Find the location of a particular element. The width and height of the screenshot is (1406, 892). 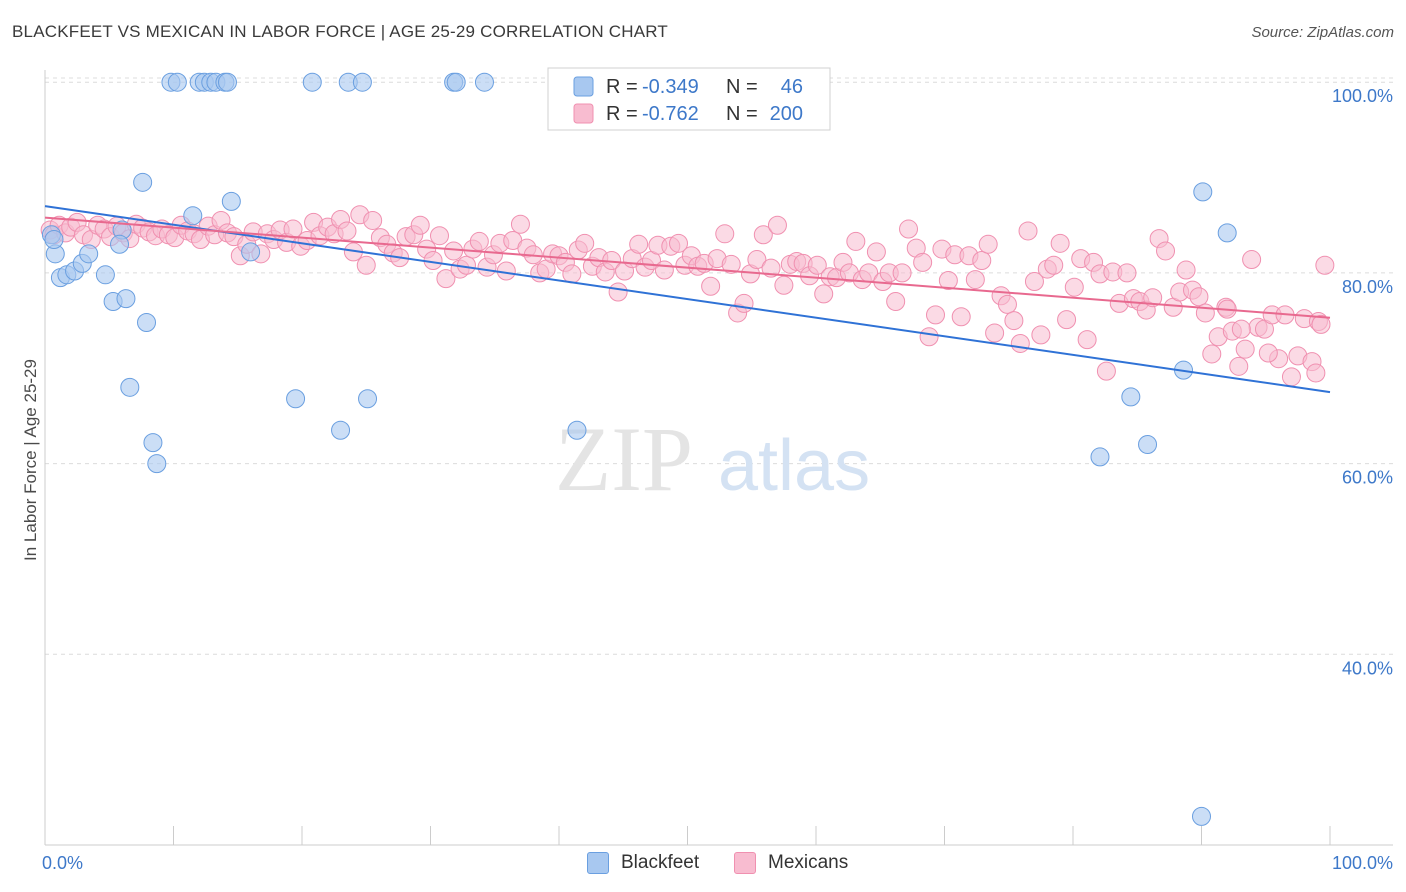

legend: R = -0.349 N = 46 R = -0.762 N = 200 is located at coordinates (689, 99).